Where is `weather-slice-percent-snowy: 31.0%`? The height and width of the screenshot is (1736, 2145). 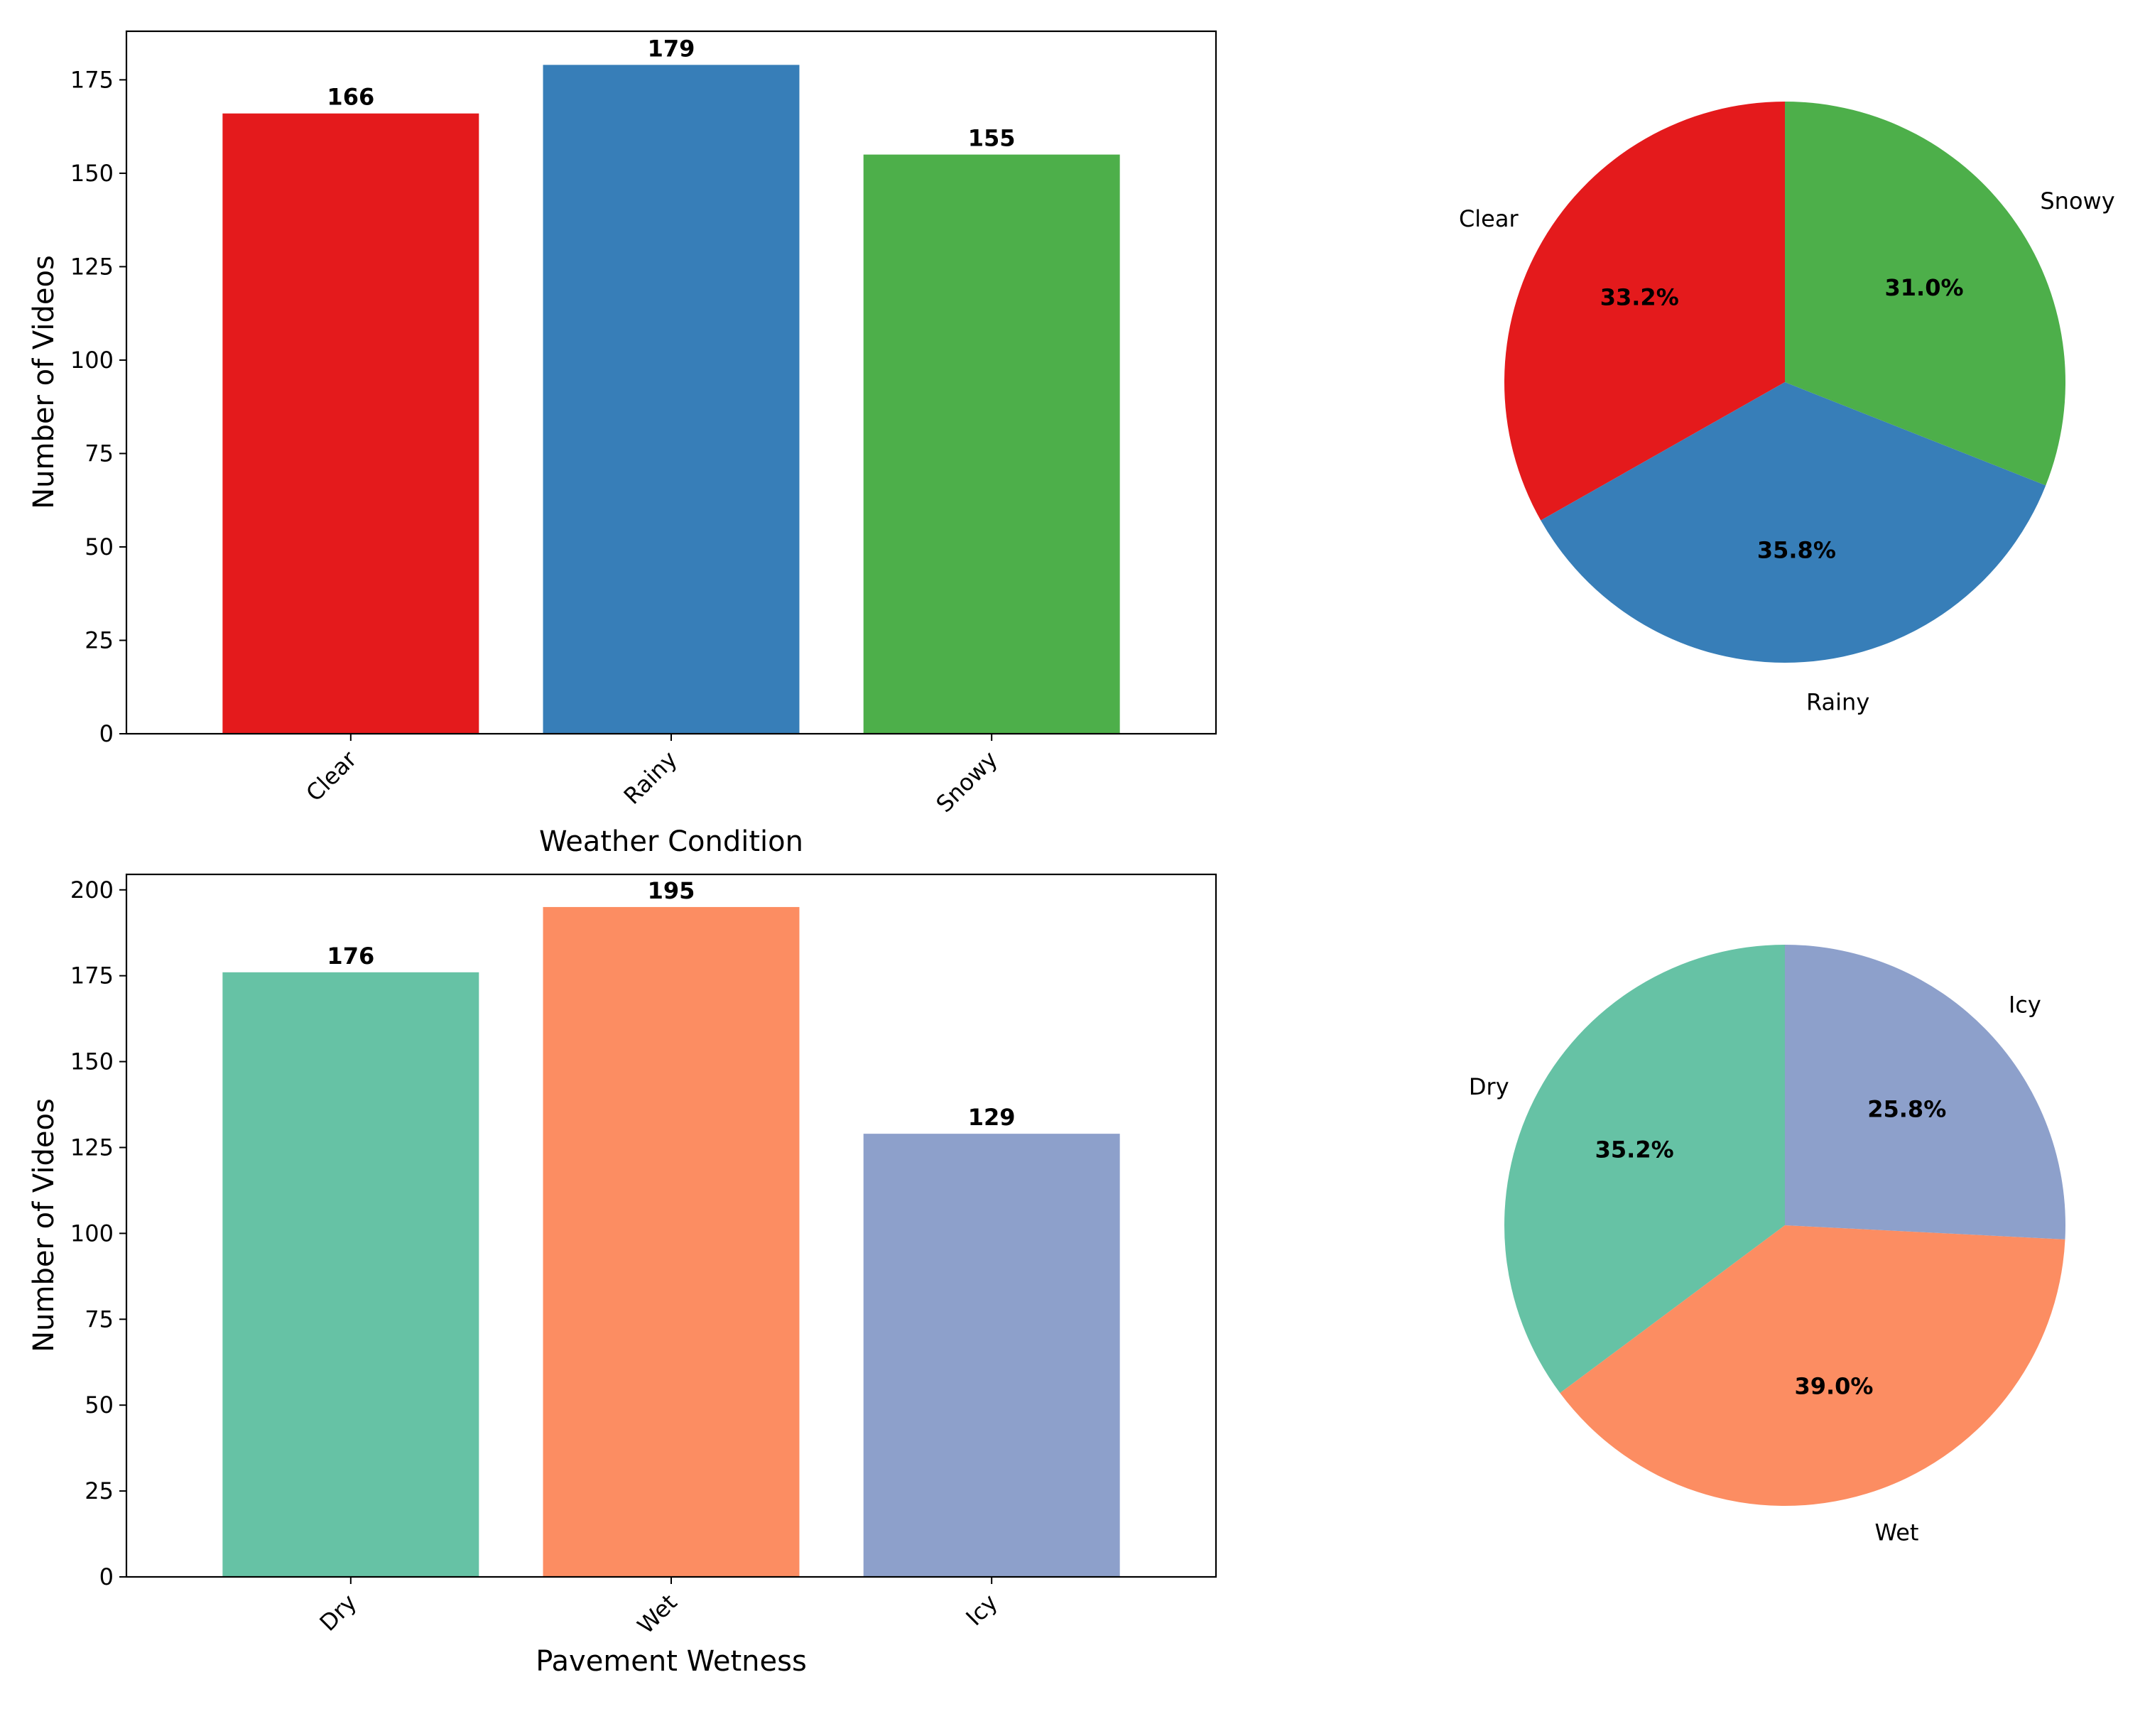
weather-slice-percent-snowy: 31.0% is located at coordinates (1924, 287).